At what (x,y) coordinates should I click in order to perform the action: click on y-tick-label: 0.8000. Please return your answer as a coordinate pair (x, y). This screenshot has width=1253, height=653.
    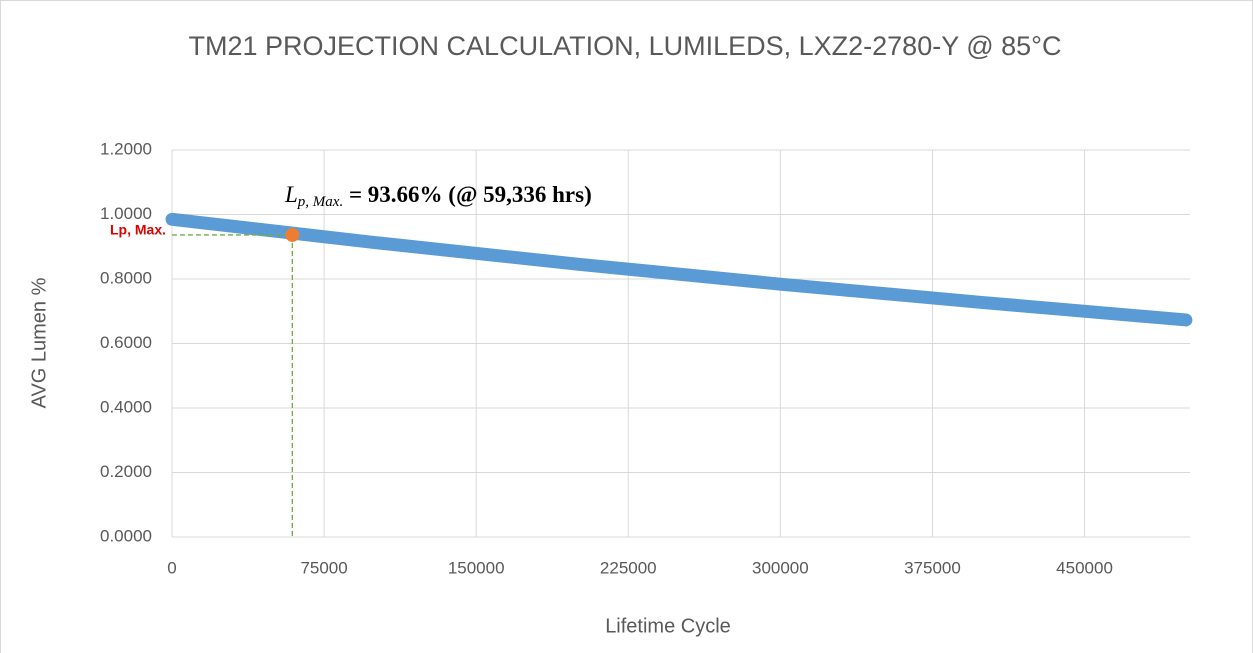
    Looking at the image, I should click on (126, 277).